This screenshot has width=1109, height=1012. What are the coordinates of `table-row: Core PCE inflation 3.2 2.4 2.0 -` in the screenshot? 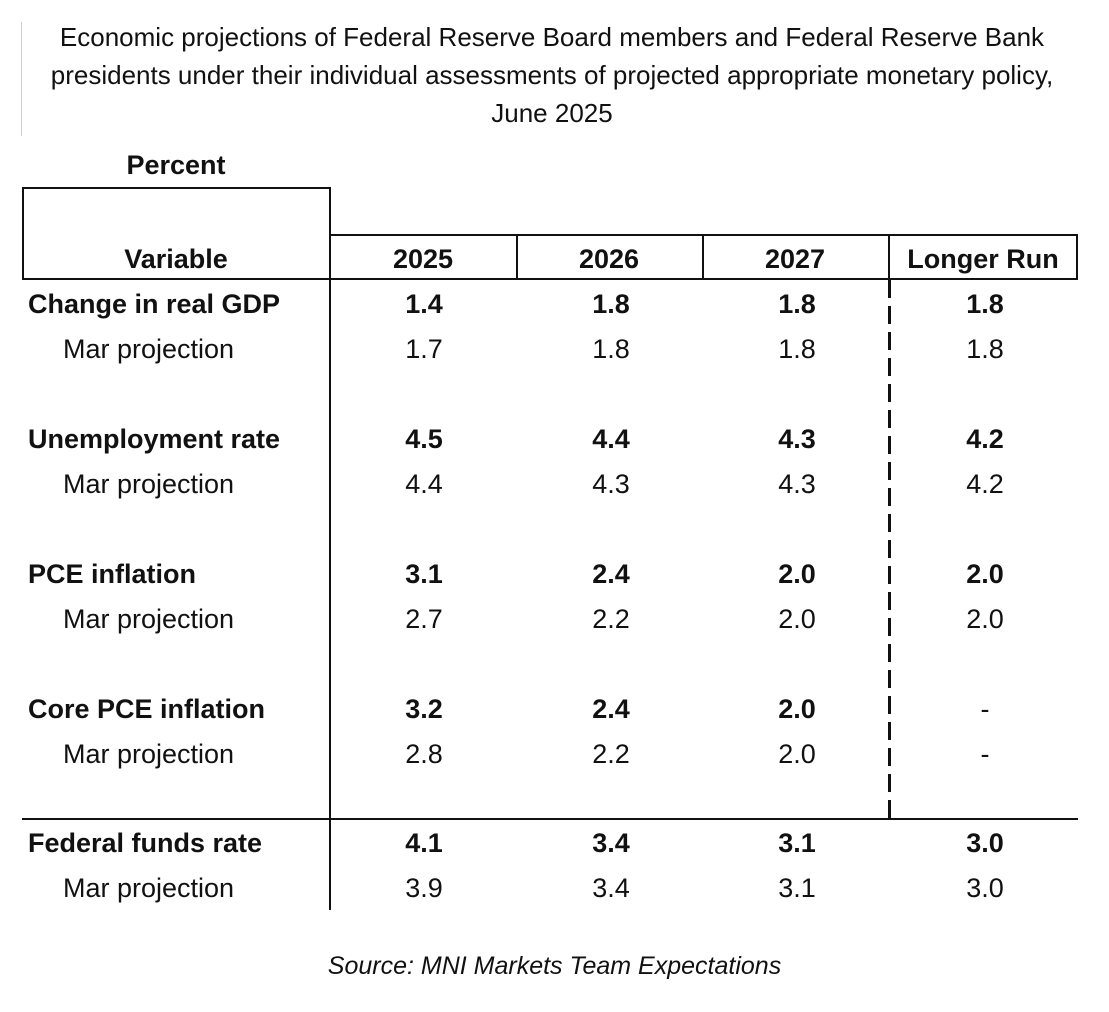 It's located at (551, 709).